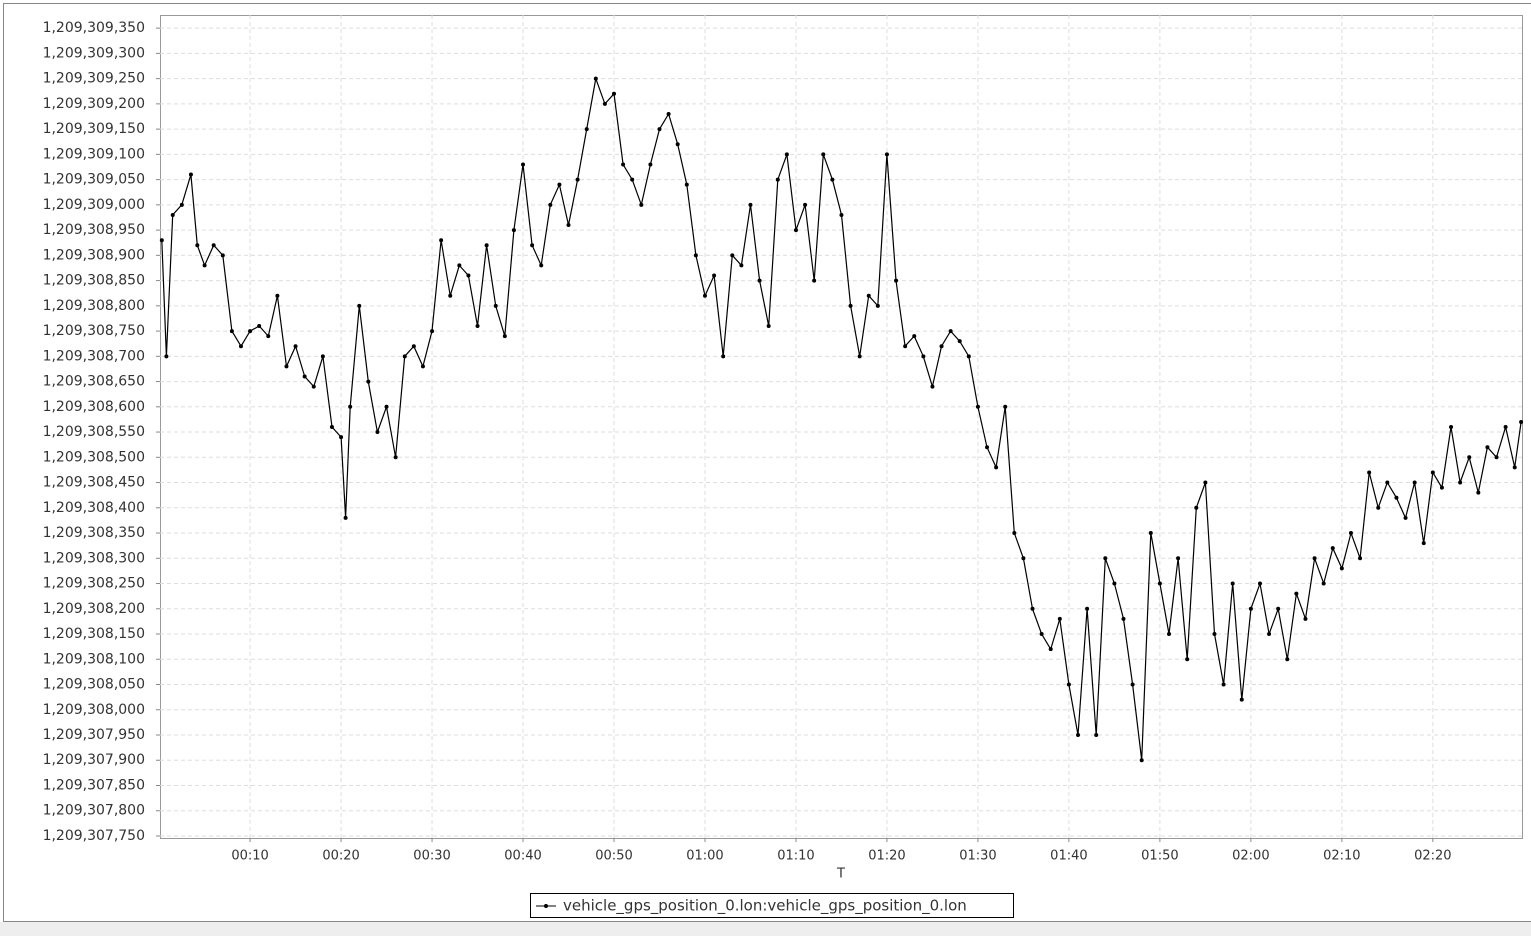 The image size is (1531, 940). What do you see at coordinates (1432, 856) in the screenshot?
I see `x-tick-label: 02:20` at bounding box center [1432, 856].